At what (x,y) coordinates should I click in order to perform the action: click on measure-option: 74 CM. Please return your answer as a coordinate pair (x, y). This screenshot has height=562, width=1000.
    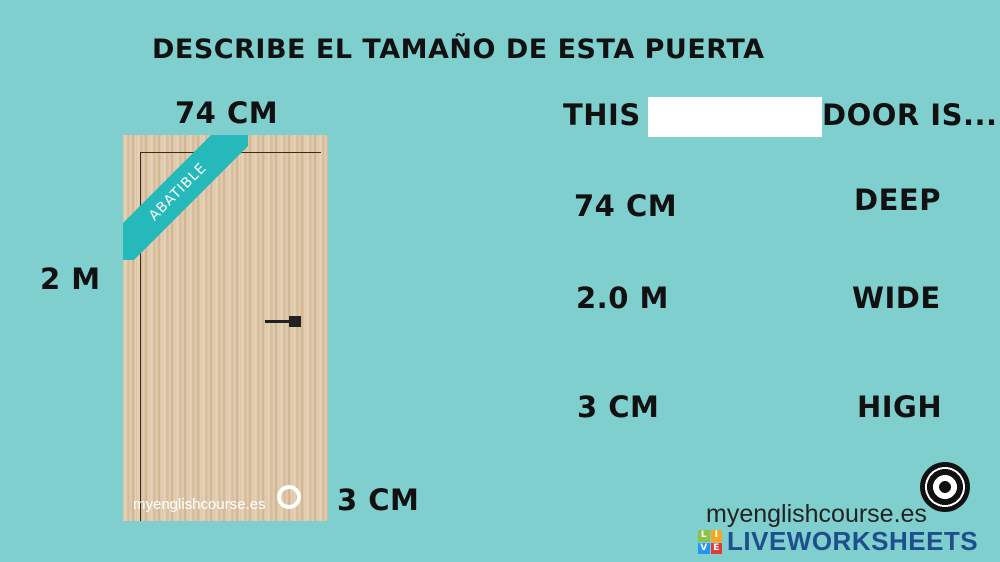
    Looking at the image, I should click on (626, 206).